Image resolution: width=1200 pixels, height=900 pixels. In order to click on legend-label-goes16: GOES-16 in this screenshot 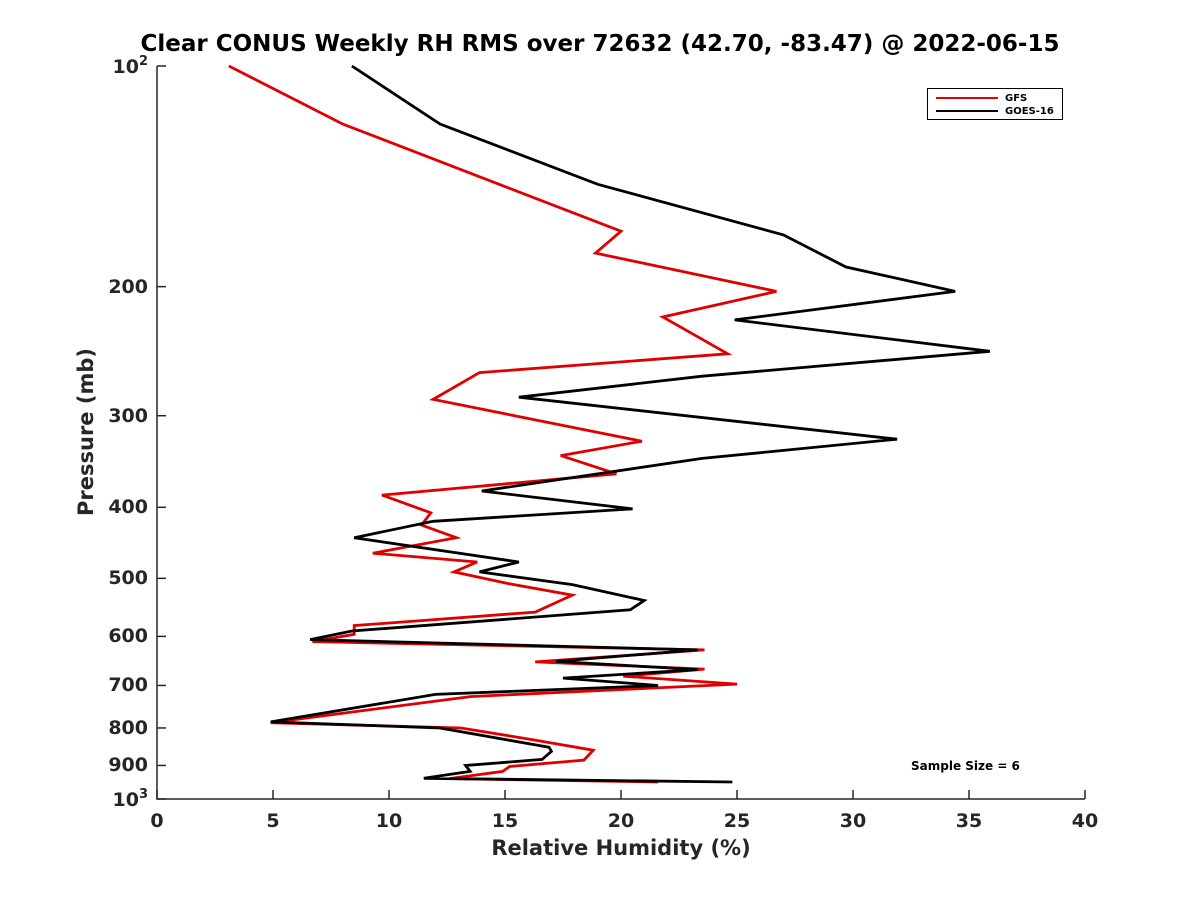, I will do `click(1029, 111)`.